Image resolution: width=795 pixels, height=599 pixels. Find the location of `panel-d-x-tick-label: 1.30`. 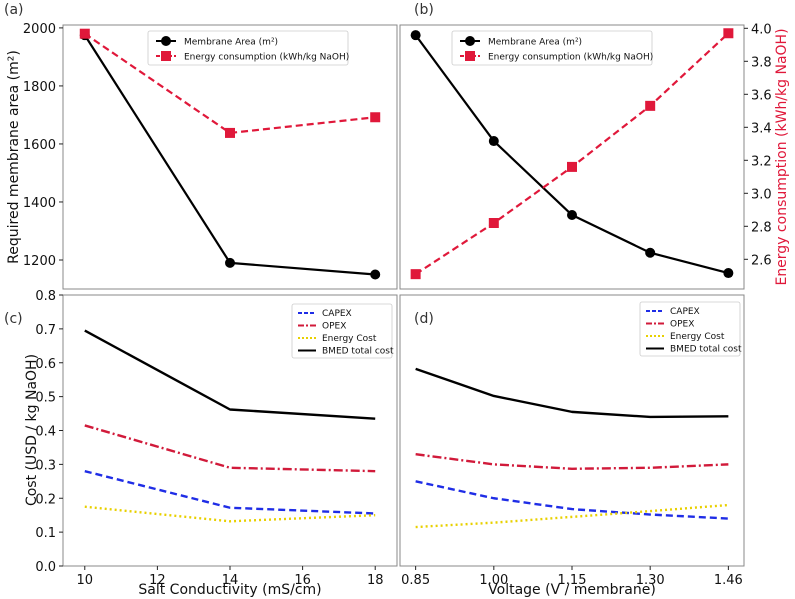

panel-d-x-tick-label: 1.30 is located at coordinates (650, 580).